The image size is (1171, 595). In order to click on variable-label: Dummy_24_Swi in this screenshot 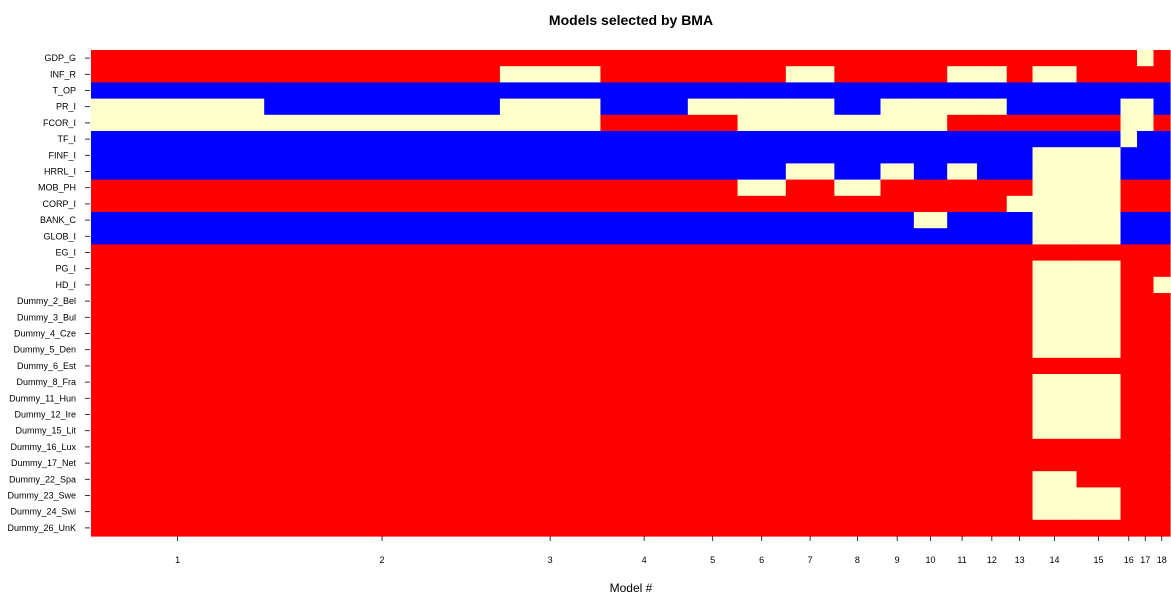, I will do `click(43, 512)`.